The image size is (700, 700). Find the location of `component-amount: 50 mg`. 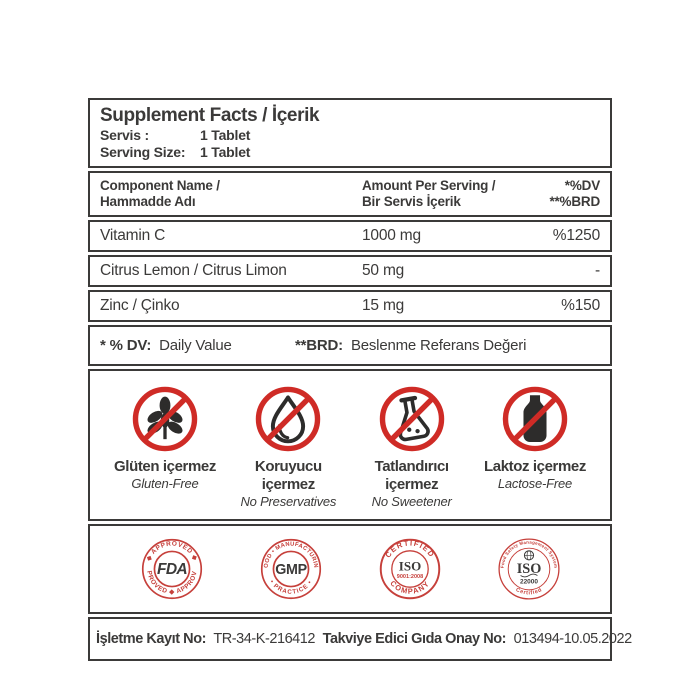

component-amount: 50 mg is located at coordinates (383, 270).